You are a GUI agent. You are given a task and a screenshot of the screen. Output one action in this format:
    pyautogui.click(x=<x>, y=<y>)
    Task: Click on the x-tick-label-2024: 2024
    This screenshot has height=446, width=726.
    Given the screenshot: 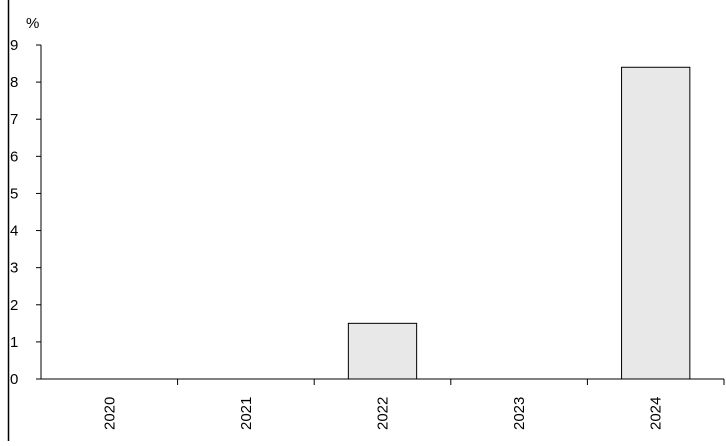 What is the action you would take?
    pyautogui.click(x=656, y=413)
    